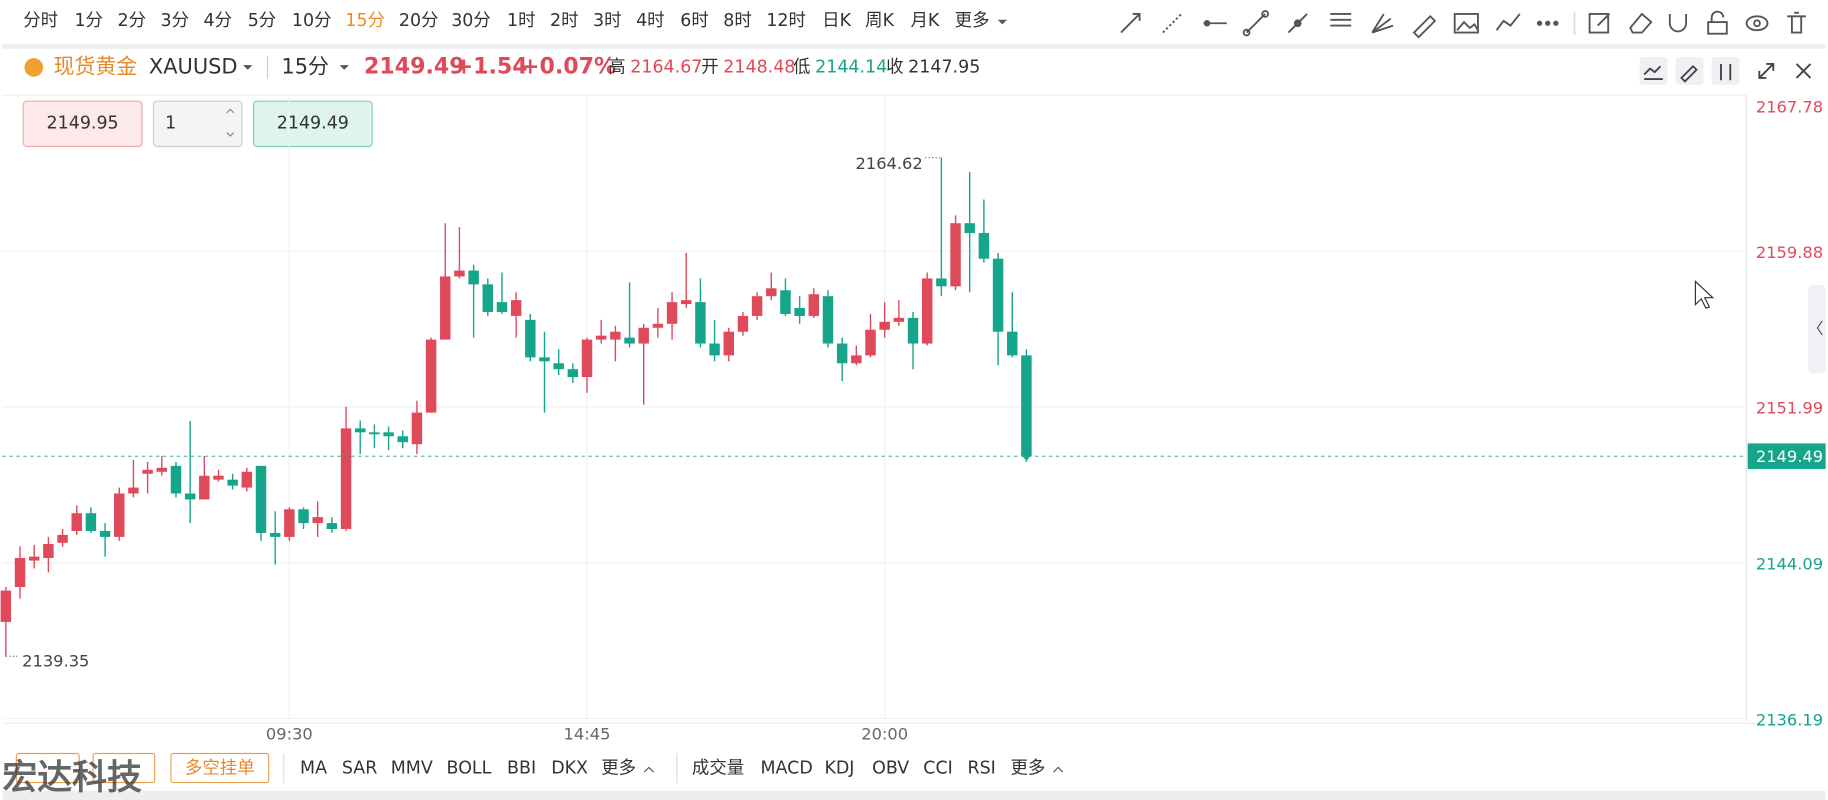 The height and width of the screenshot is (800, 1828). I want to click on buy-price: 2149.95, so click(83, 123).